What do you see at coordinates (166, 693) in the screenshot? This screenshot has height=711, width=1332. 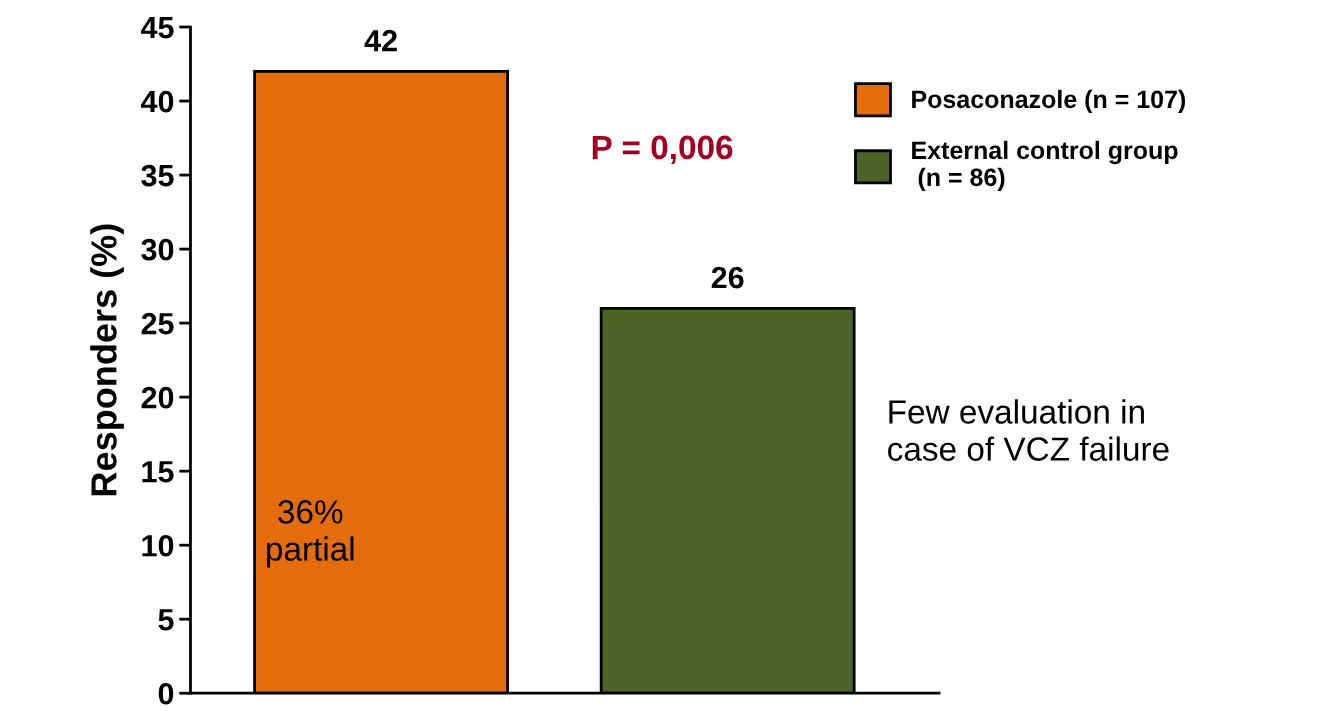 I see `y-tick-label: 0` at bounding box center [166, 693].